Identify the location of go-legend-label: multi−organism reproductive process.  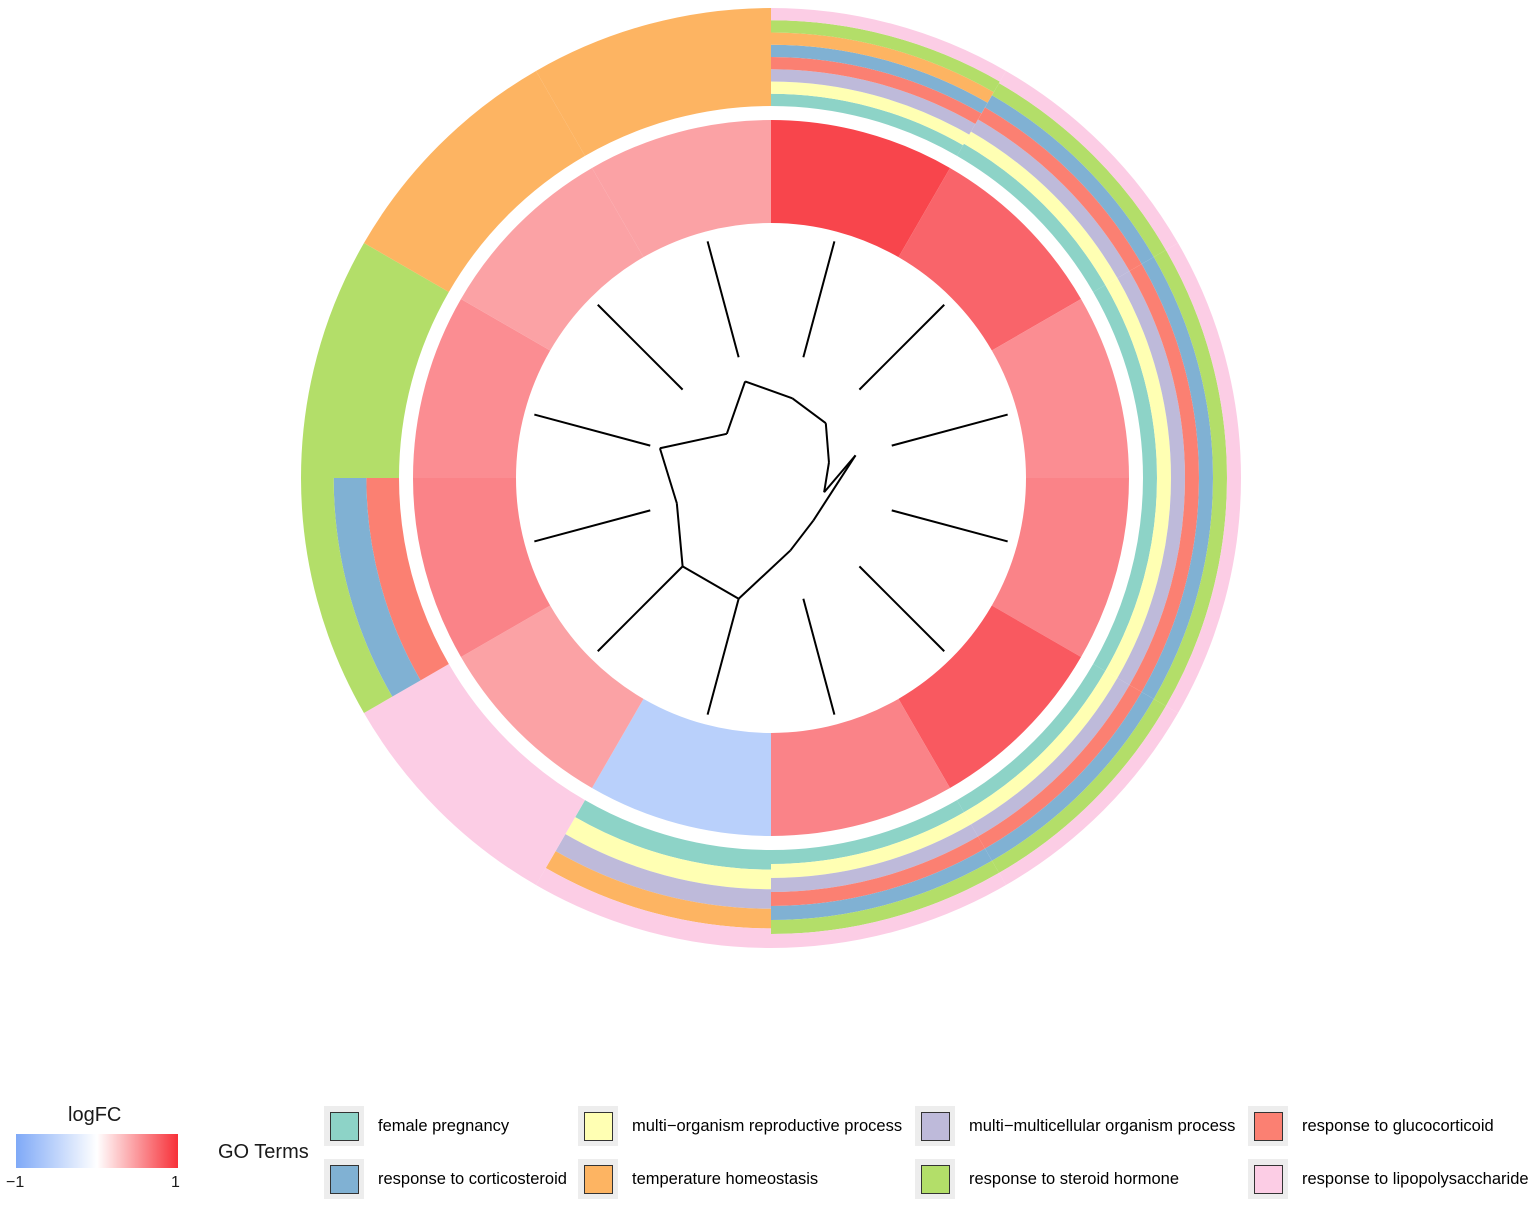
(767, 1125).